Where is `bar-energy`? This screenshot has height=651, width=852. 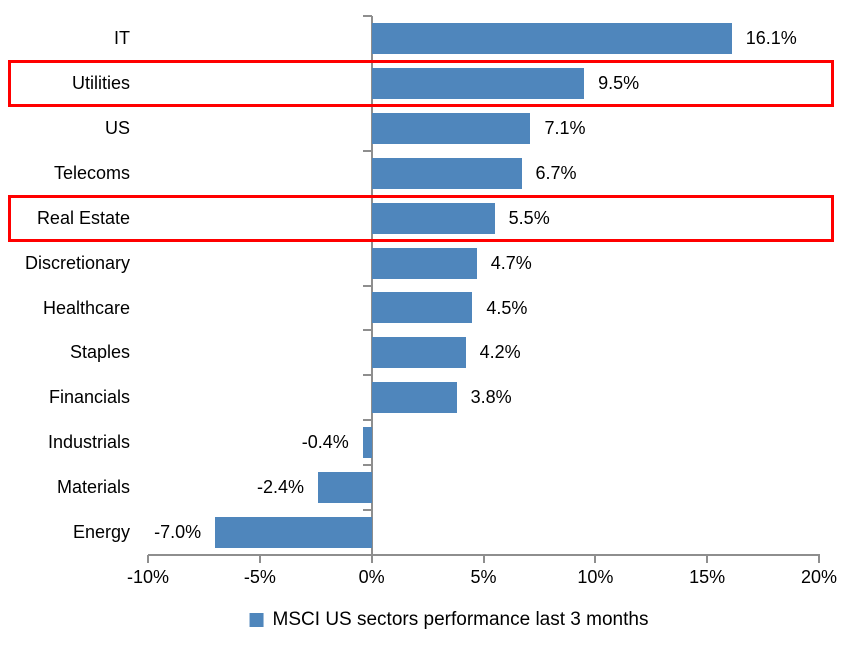
bar-energy is located at coordinates (293, 533).